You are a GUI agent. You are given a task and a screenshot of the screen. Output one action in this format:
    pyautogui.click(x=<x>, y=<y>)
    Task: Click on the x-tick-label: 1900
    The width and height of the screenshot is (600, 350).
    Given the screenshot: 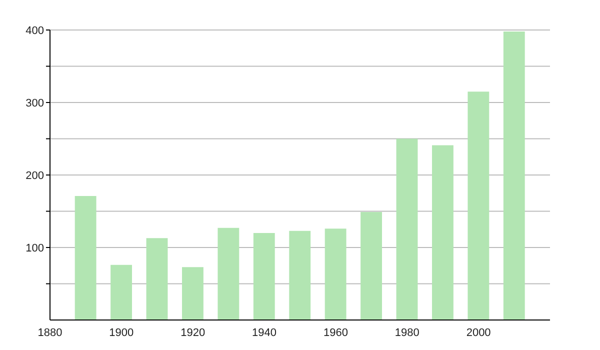 What is the action you would take?
    pyautogui.click(x=121, y=332)
    